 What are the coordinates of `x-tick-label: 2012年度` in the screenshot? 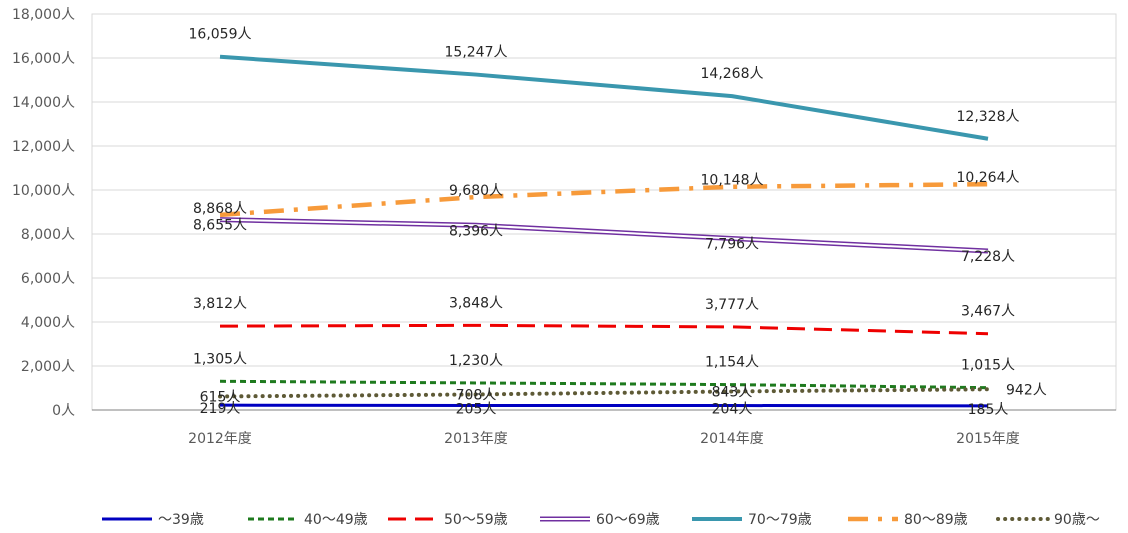 It's located at (220, 439).